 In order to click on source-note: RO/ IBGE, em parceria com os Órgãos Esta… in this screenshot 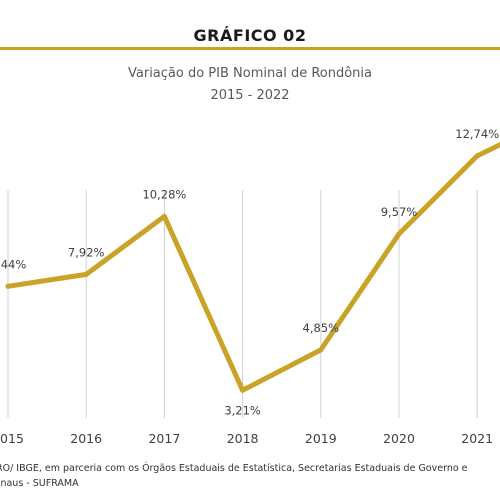, I will do `click(250, 481)`.